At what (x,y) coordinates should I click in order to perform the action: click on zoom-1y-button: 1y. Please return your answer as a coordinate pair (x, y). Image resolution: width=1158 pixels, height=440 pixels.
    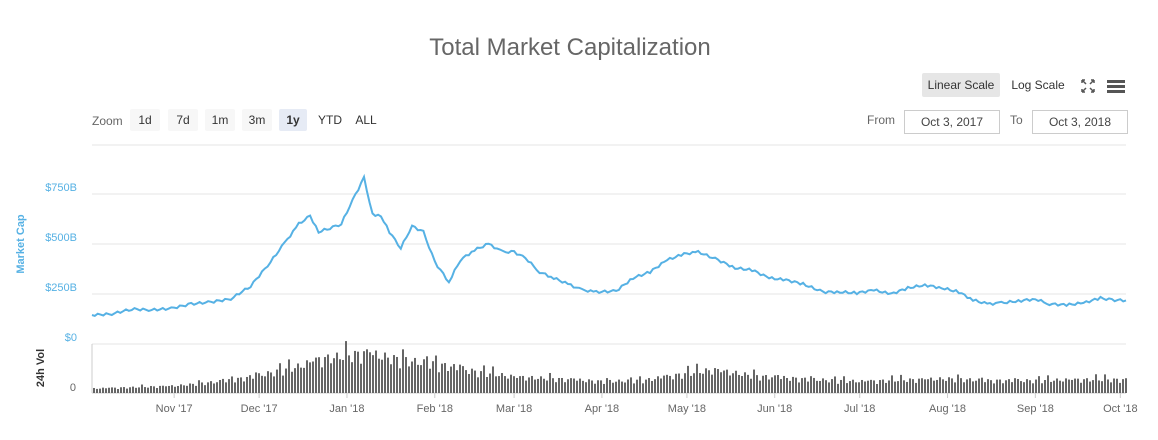
    Looking at the image, I should click on (293, 120).